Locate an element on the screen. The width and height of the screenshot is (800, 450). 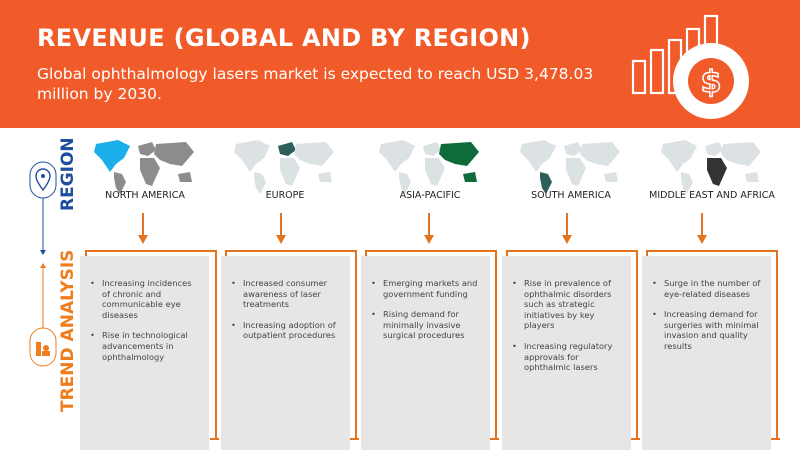
region-name: NORTH AMERICA is located at coordinates (145, 195).